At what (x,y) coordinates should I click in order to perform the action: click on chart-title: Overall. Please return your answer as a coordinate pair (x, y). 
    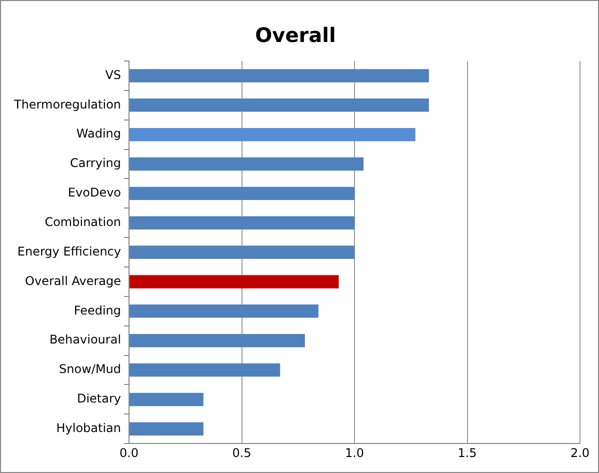
    Looking at the image, I should click on (295, 35).